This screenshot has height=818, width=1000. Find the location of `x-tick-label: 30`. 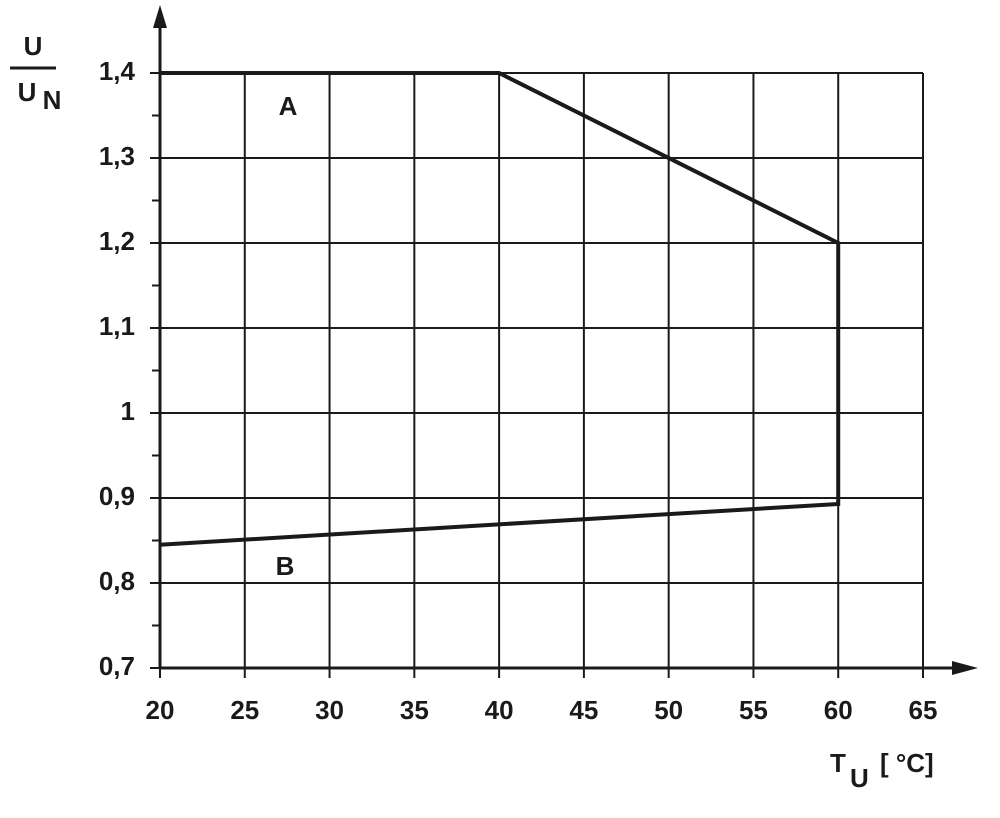

x-tick-label: 30 is located at coordinates (329, 710).